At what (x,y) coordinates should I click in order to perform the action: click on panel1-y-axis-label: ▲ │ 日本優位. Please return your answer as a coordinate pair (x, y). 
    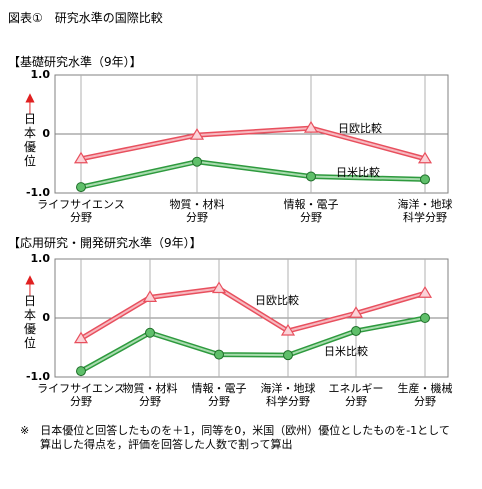
    Looking at the image, I should click on (30, 129).